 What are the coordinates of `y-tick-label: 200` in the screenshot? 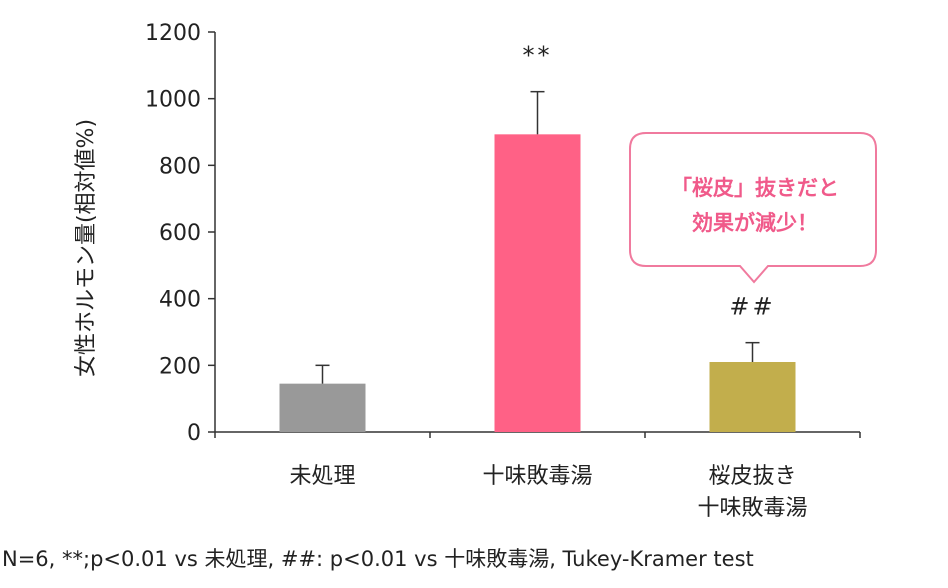 It's located at (180, 366).